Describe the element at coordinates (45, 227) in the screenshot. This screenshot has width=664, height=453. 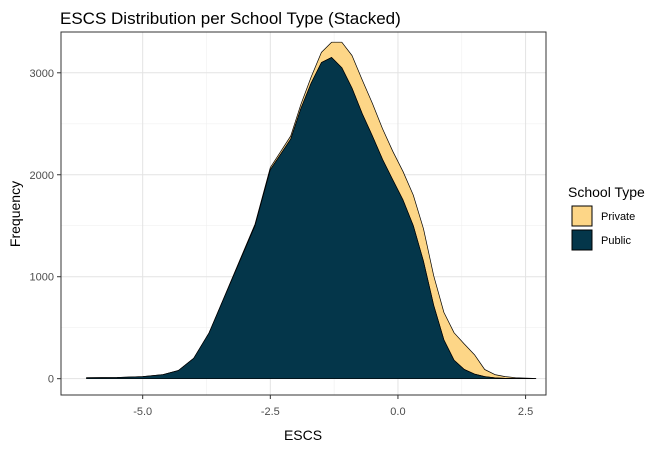
I see `y-axis: 0 1000 2000 3000` at that location.